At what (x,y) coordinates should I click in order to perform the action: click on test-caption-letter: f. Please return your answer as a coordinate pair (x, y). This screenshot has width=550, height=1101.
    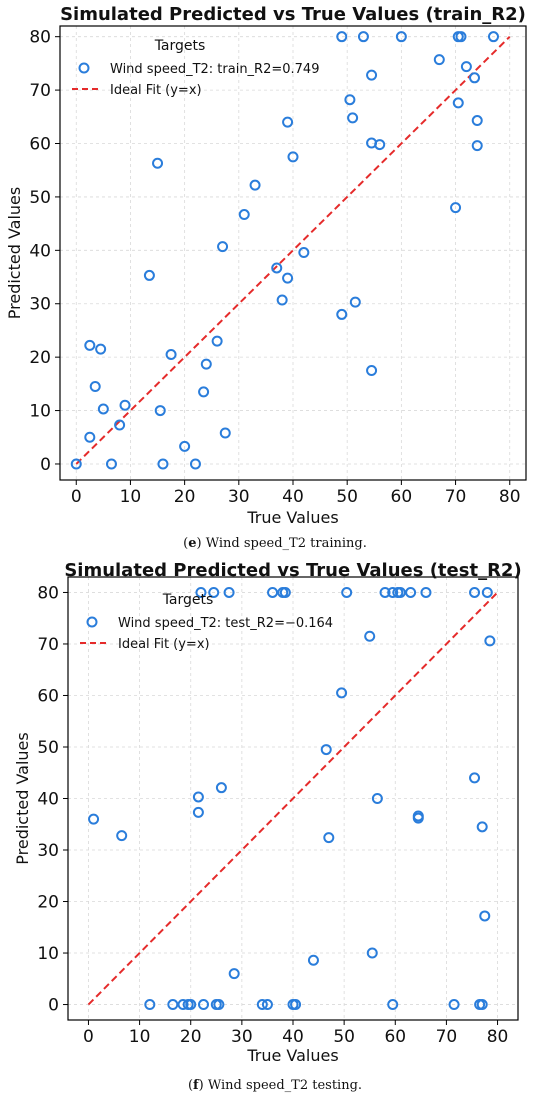
    Looking at the image, I should click on (196, 1085).